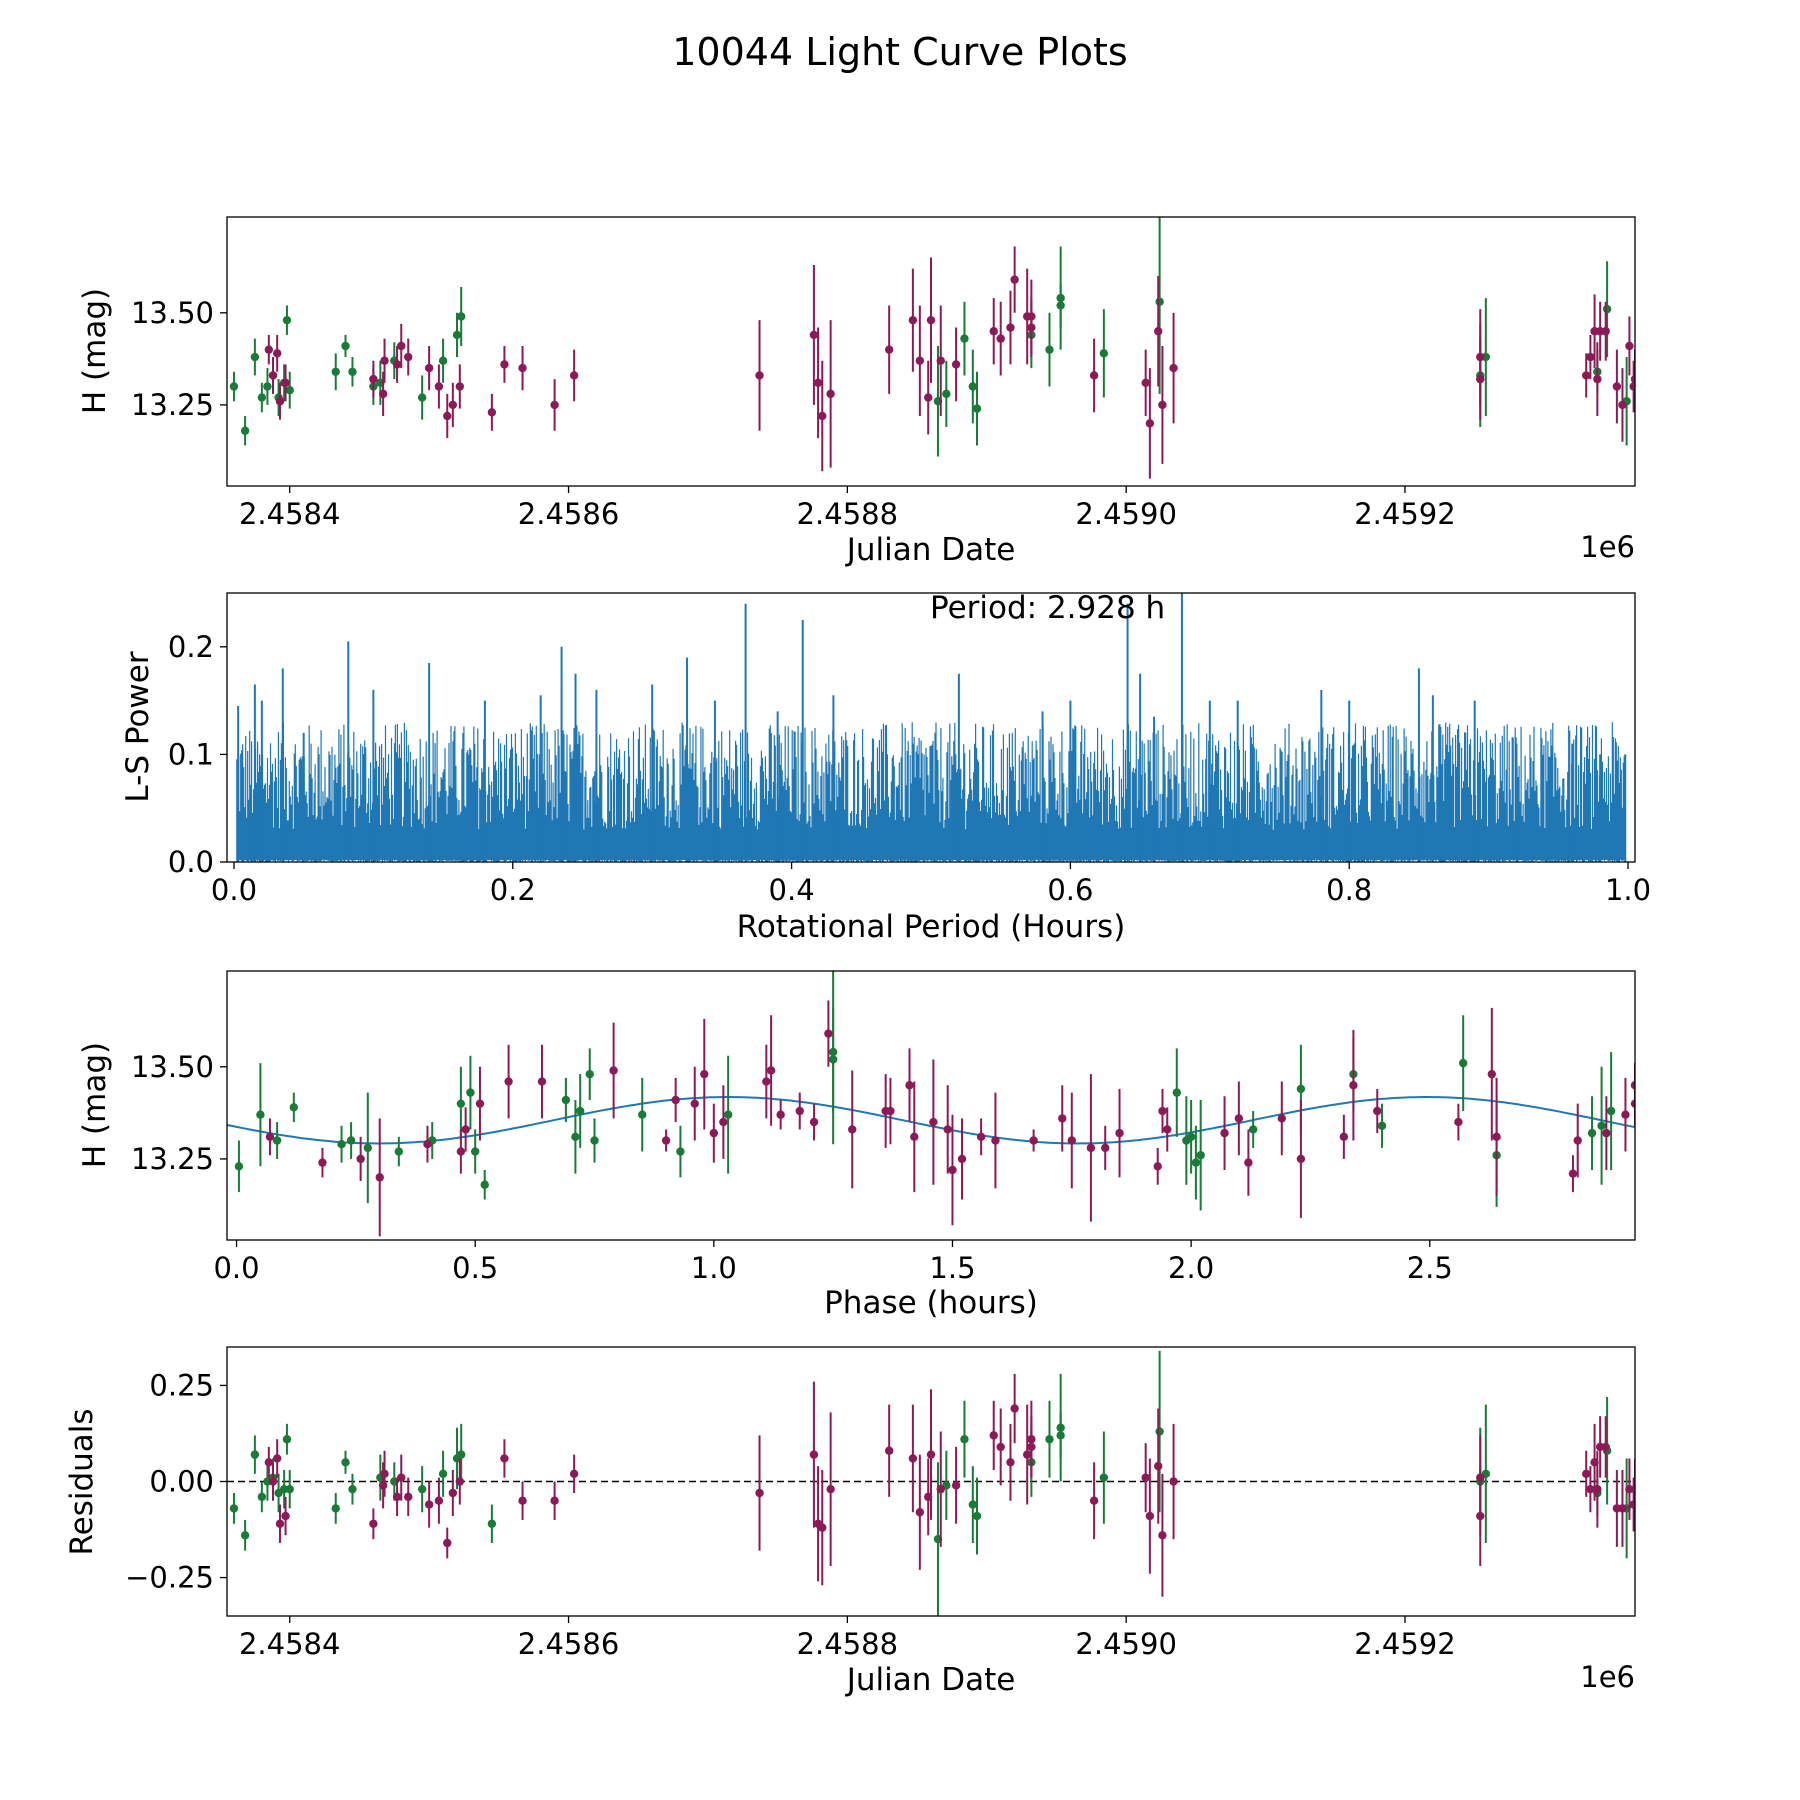 Image resolution: width=1800 pixels, height=1800 pixels. What do you see at coordinates (191, 754) in the screenshot?
I see `y-tick-label: 0.1` at bounding box center [191, 754].